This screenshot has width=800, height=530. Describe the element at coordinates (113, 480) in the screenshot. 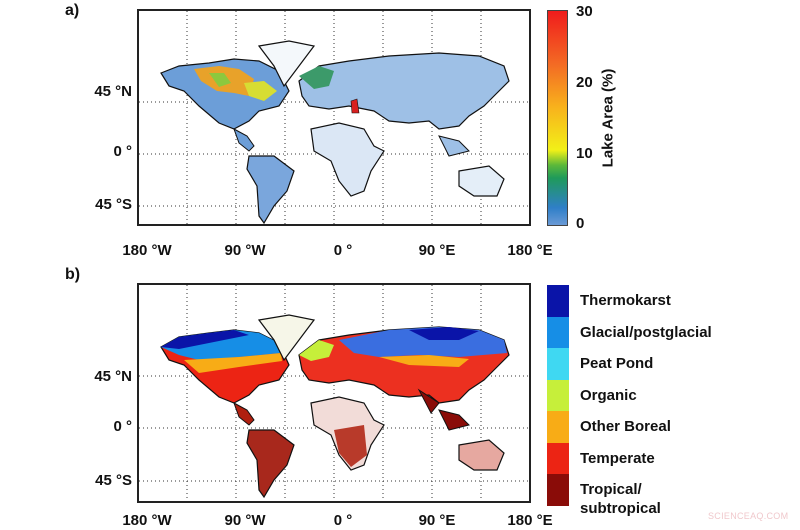

I see `panel-b-ytick-45s: 45 °S` at that location.